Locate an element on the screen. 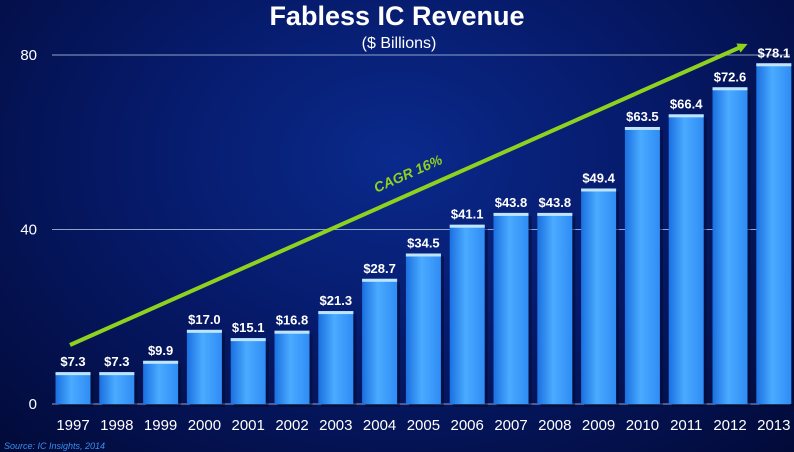  x-tick-label: 2003 is located at coordinates (335, 425).